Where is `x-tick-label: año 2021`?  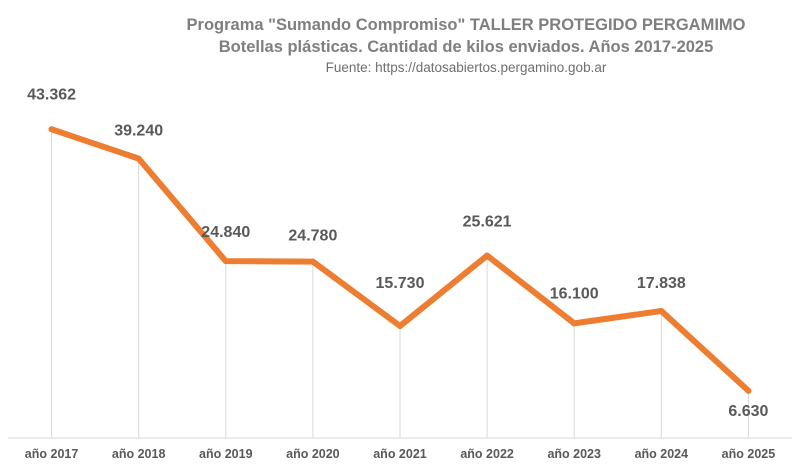
x-tick-label: año 2021 is located at coordinates (400, 454).